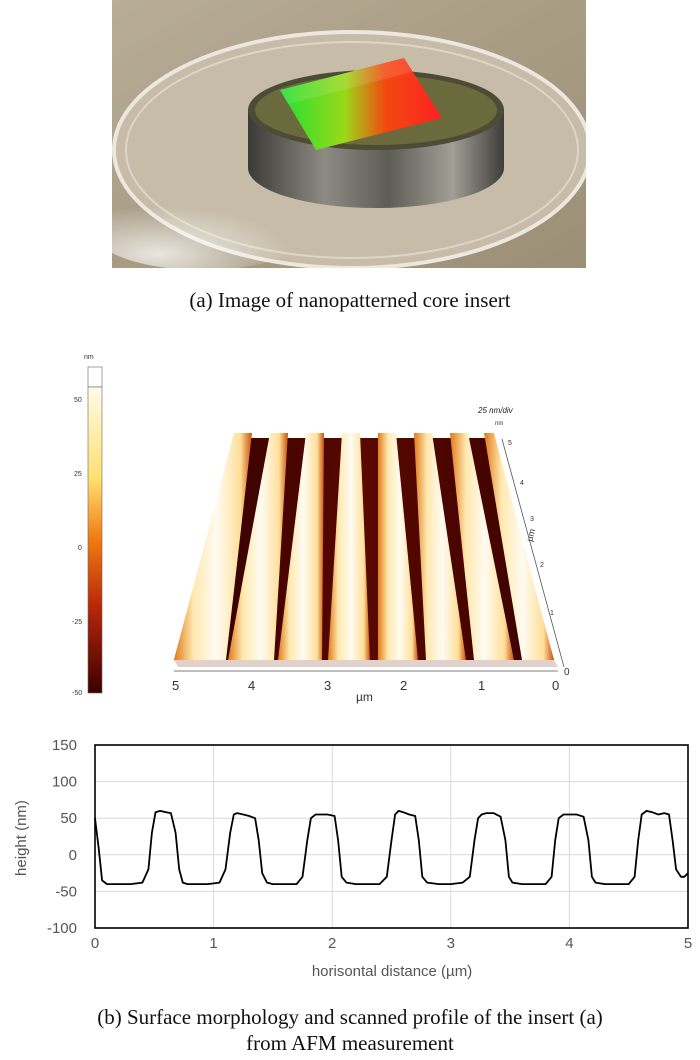 Image resolution: width=700 pixels, height=1060 pixels. Describe the element at coordinates (569, 943) in the screenshot. I see `chart-x-tick-label: 4` at that location.